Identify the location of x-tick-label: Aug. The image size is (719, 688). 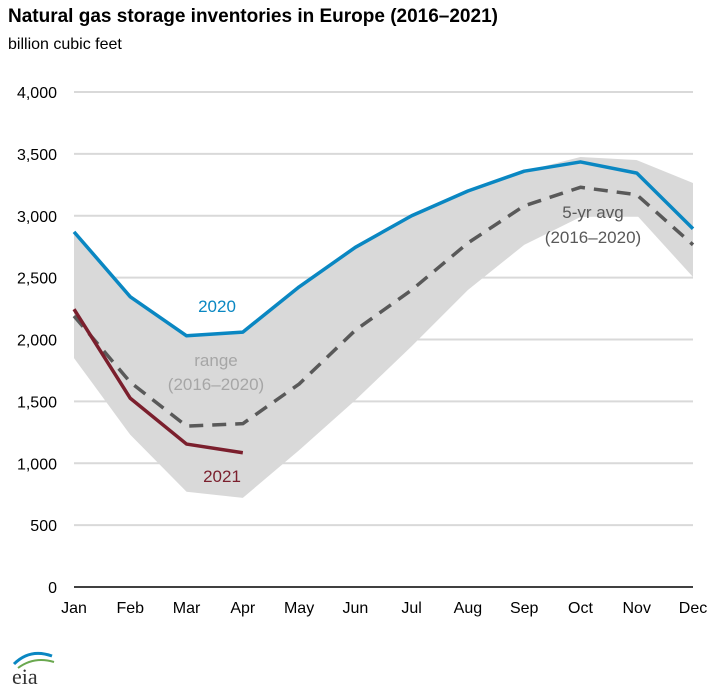
(468, 608).